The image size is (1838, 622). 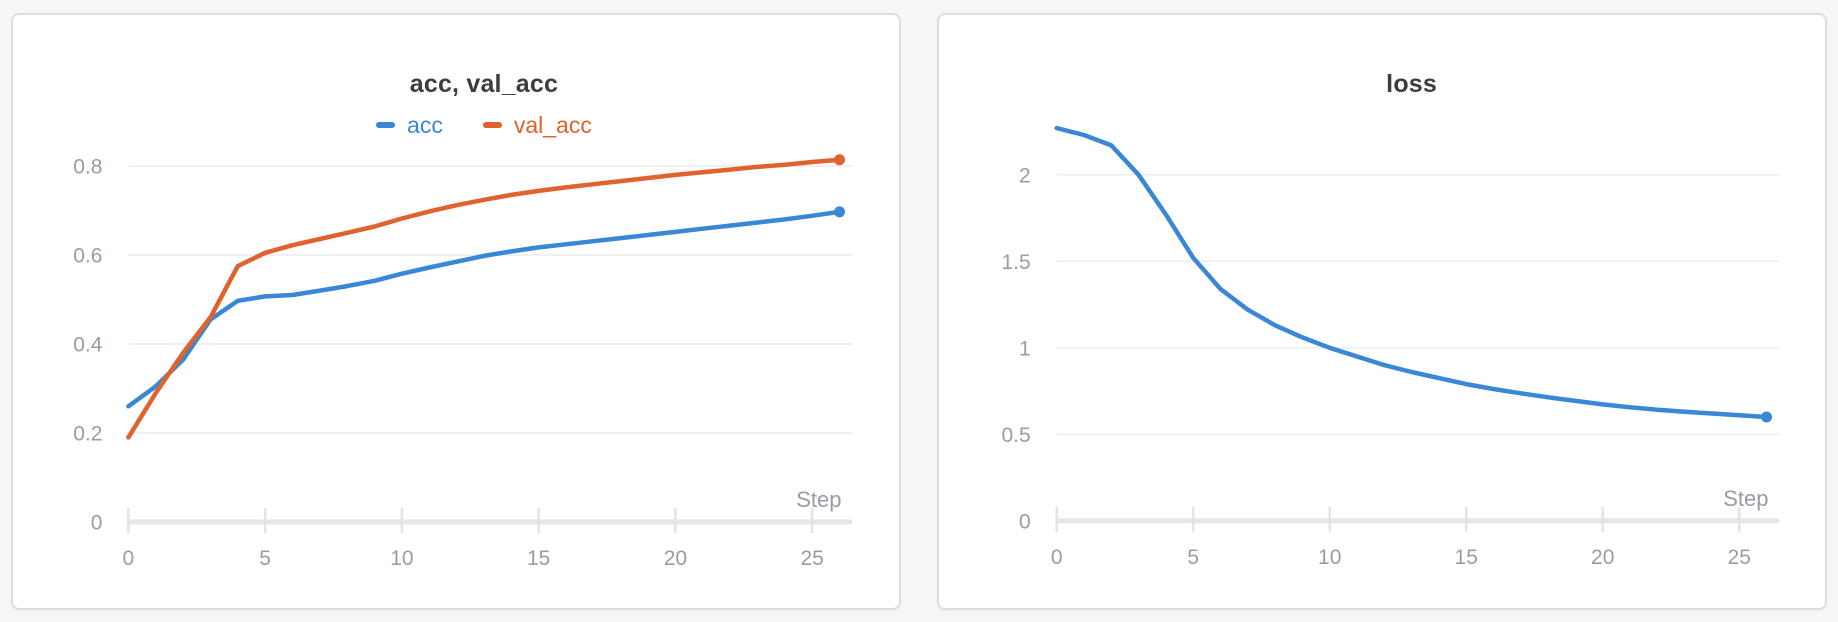 I want to click on legend-item-val-acc: val_acc, so click(x=537, y=125).